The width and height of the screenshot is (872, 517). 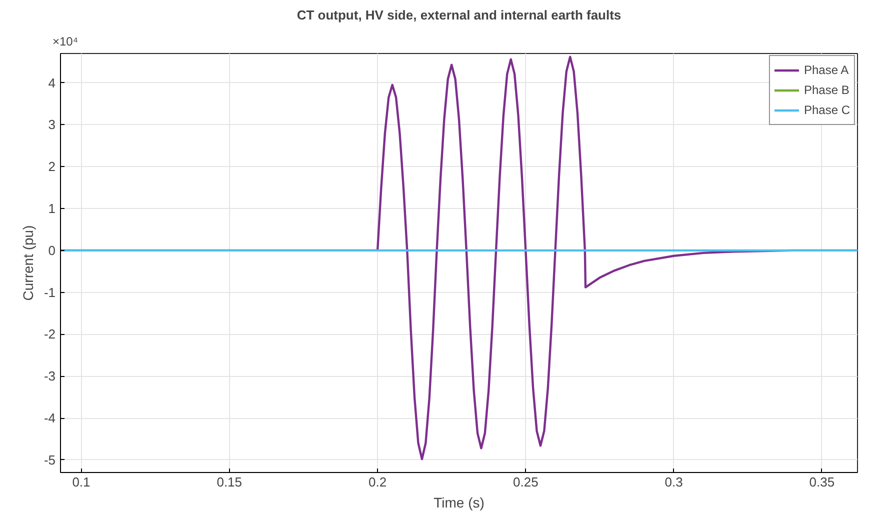 I want to click on x-tick-label: 0.15, so click(x=229, y=482).